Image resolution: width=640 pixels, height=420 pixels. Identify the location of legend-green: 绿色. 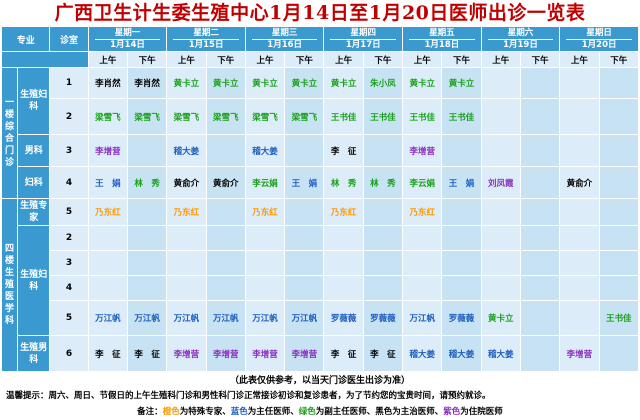
(307, 412).